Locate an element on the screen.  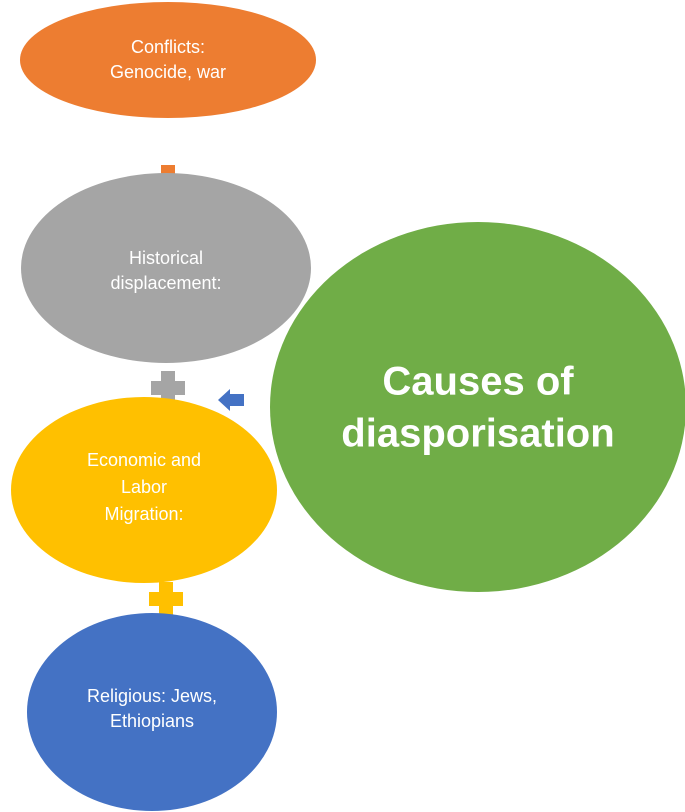
node-title: diasporisation is located at coordinates (477, 434).